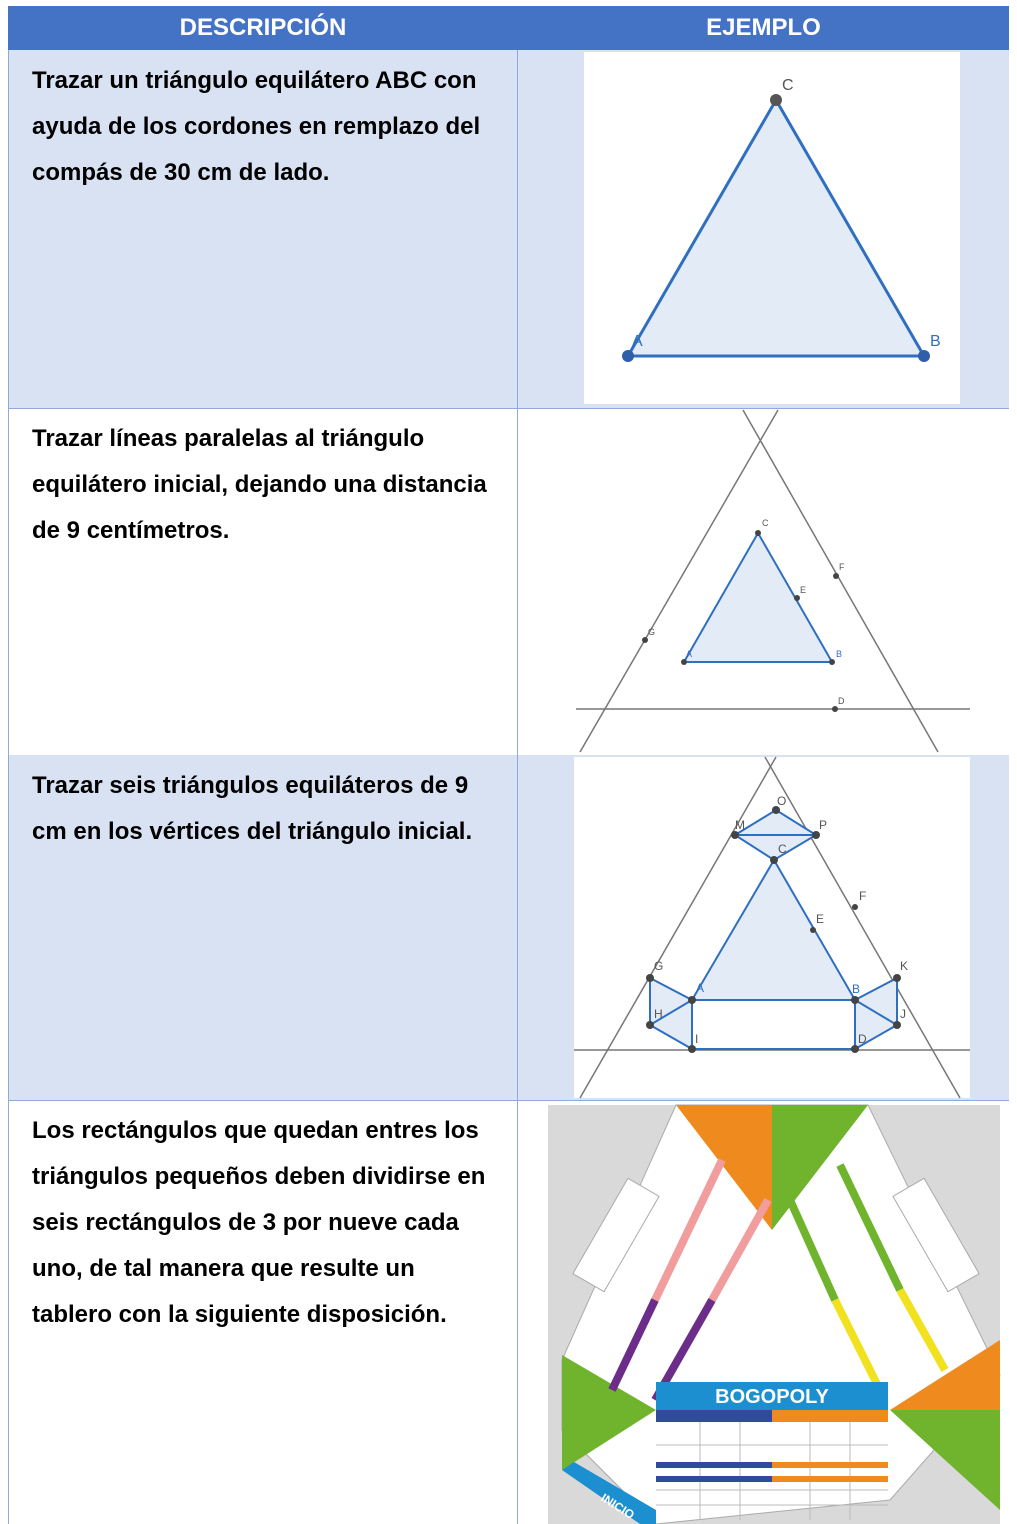 This screenshot has height=1524, width=1017. Describe the element at coordinates (781, 801) in the screenshot. I see `figure-label: O` at that location.